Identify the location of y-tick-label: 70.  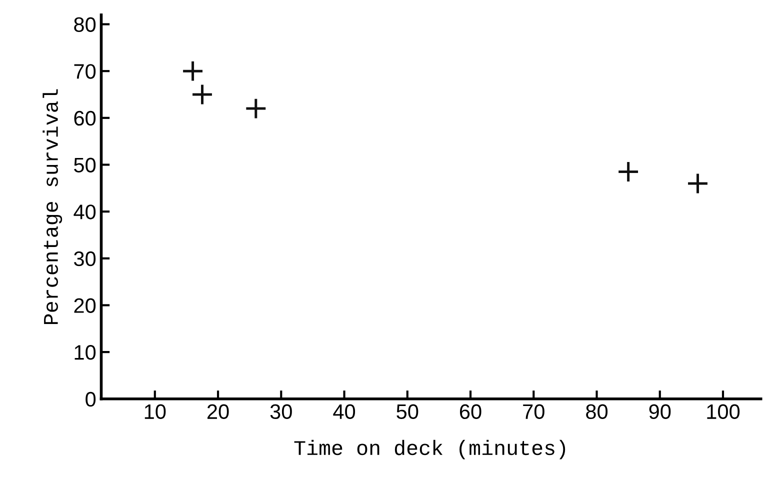
(85, 71).